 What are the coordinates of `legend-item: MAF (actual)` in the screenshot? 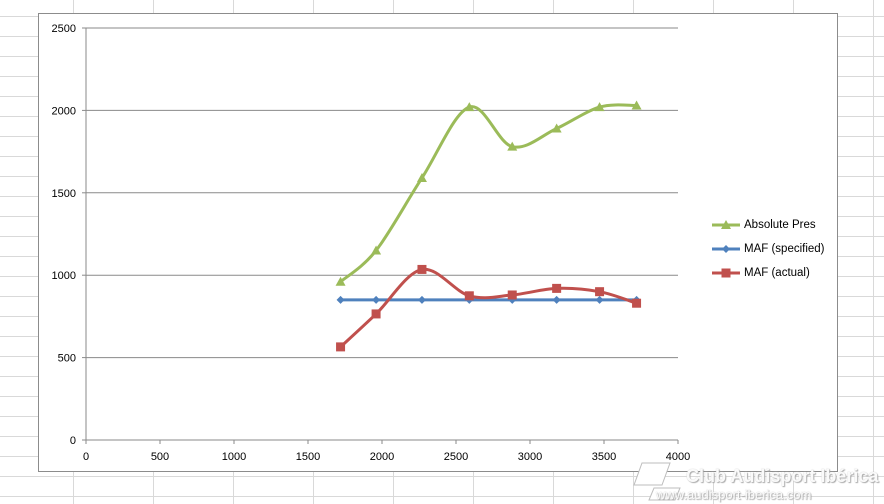 It's located at (773, 273).